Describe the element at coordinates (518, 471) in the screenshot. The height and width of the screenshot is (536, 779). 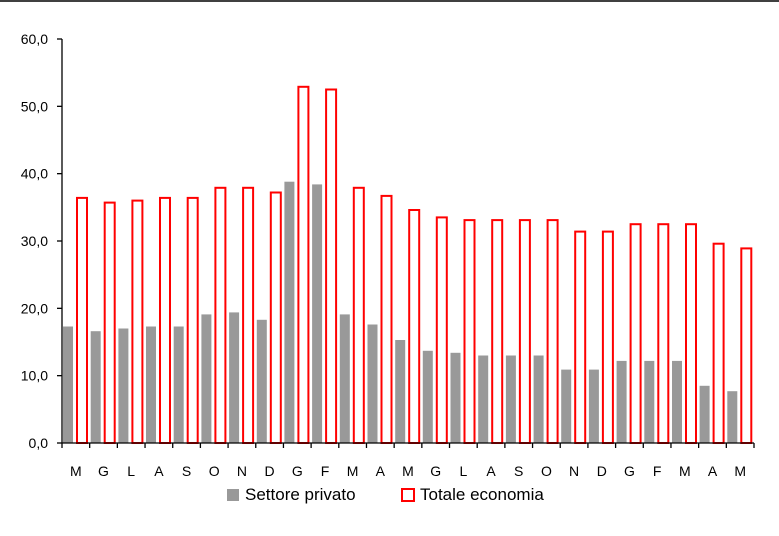
I see `x-tick-label-17: S` at that location.